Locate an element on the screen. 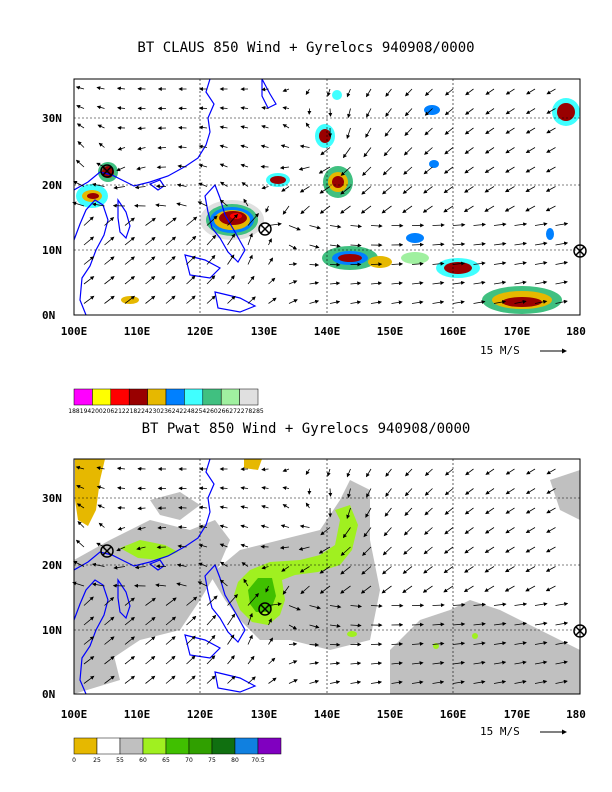 The width and height of the screenshot is (612, 792). tick-label: 170E is located at coordinates (517, 331).